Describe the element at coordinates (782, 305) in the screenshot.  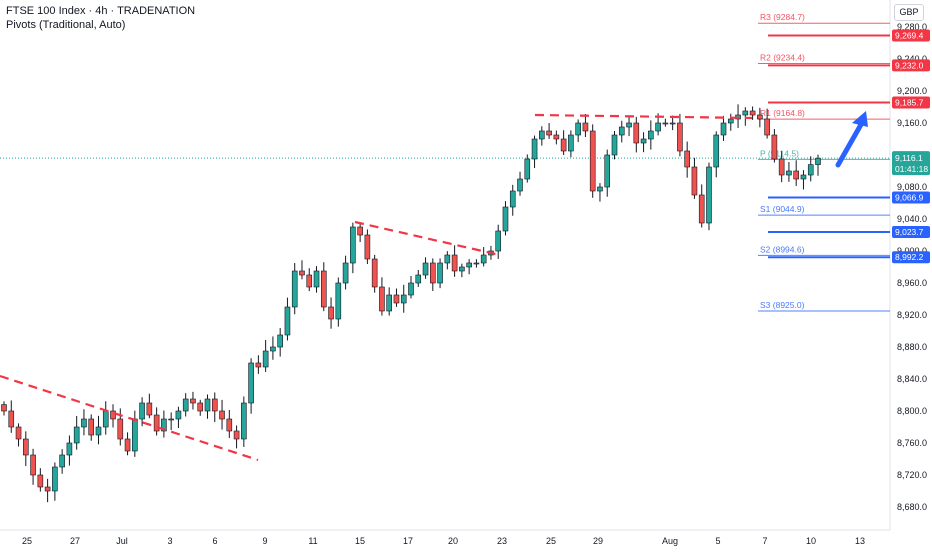
I see `pivot-label: S3 (8925.0)` at that location.